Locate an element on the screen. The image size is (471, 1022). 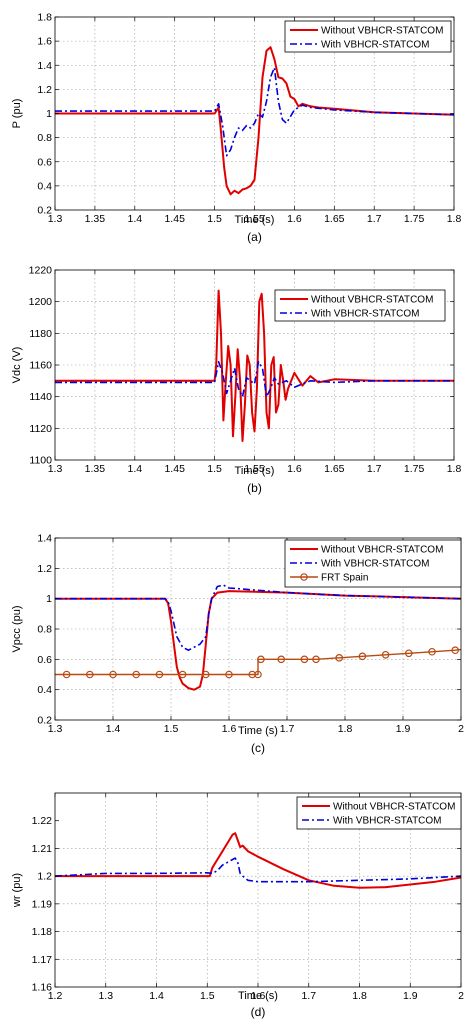
y-tick-label: 1.19 is located at coordinates (42, 904).